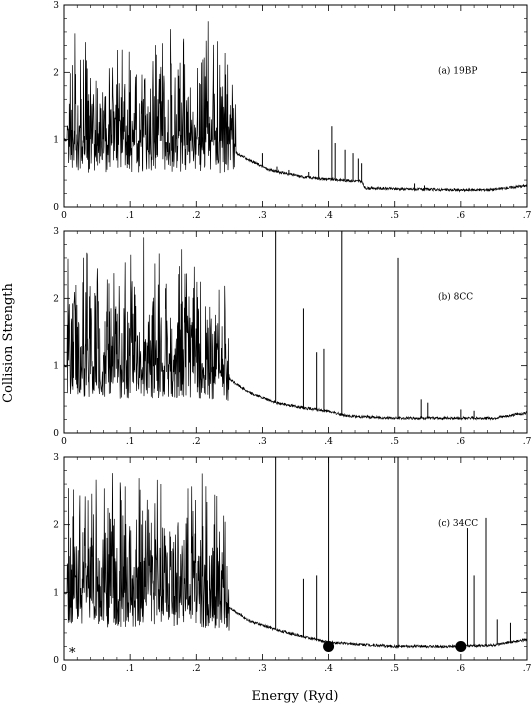 This screenshot has height=710, width=531. I want to click on x-axis-title: Energy (Ryd), so click(295, 696).